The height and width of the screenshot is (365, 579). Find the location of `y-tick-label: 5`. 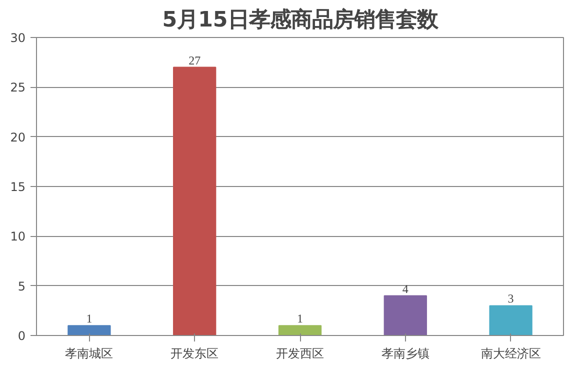

y-tick-label: 5 is located at coordinates (22, 286).